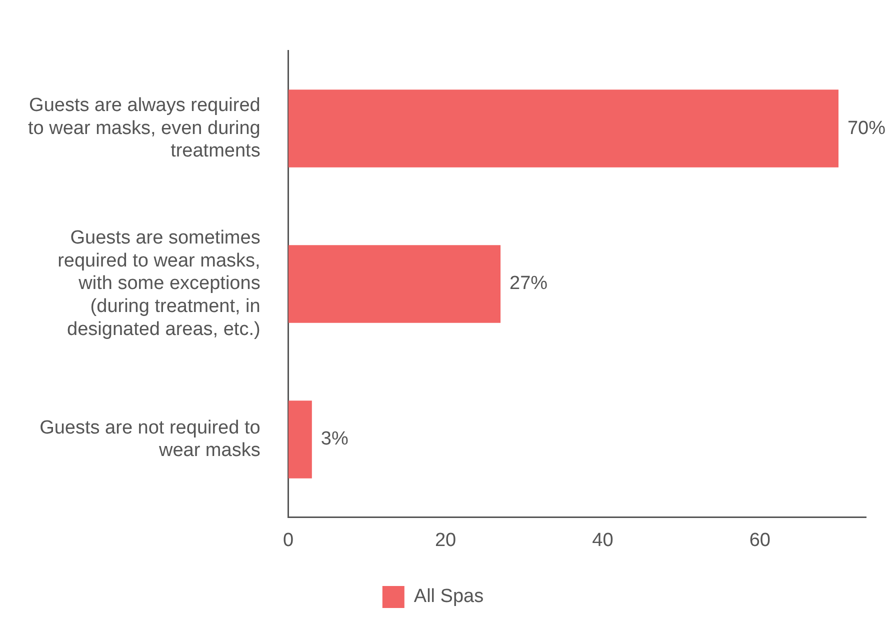 This screenshot has width=894, height=622. What do you see at coordinates (603, 540) in the screenshot?
I see `x-tick-label: 40` at bounding box center [603, 540].